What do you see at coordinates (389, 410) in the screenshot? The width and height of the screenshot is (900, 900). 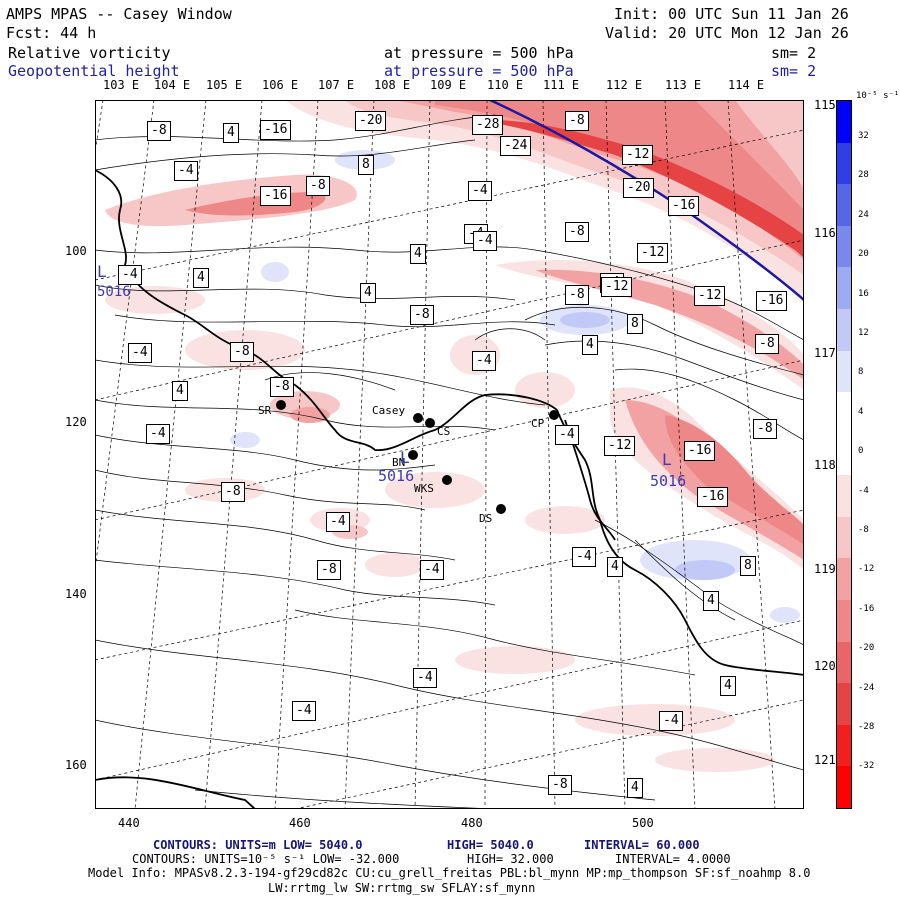 I see `station-label-casey: Casey` at bounding box center [389, 410].